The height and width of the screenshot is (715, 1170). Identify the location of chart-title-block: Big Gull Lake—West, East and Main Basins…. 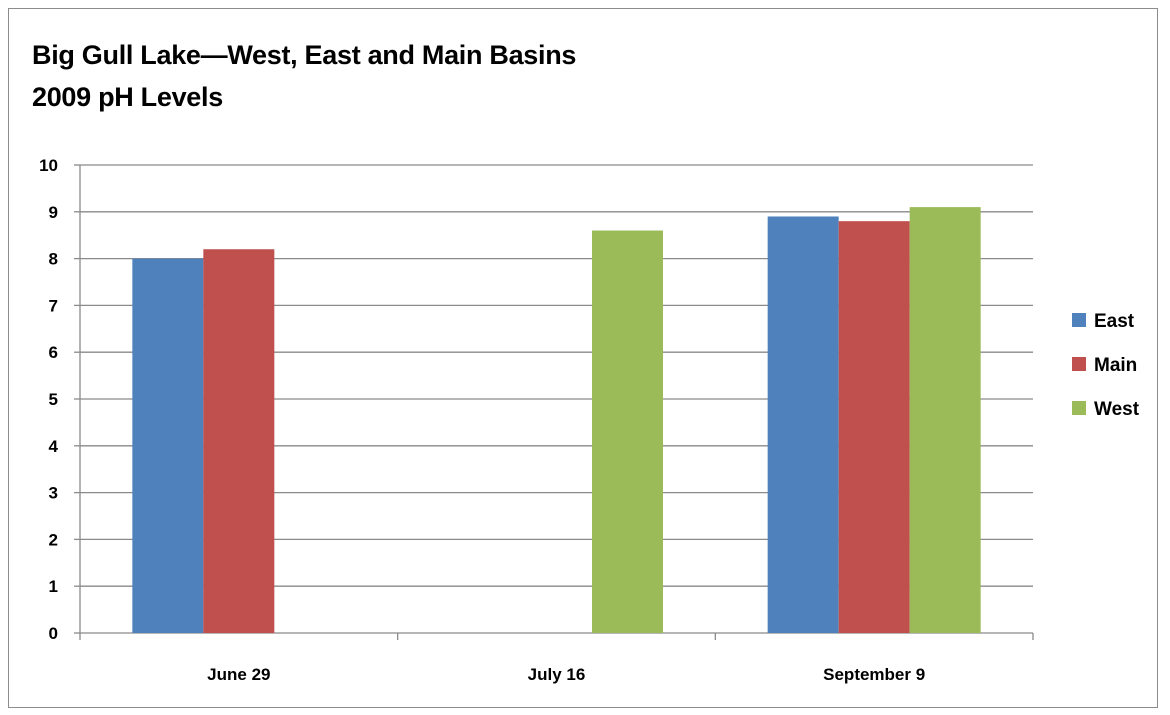
(304, 76).